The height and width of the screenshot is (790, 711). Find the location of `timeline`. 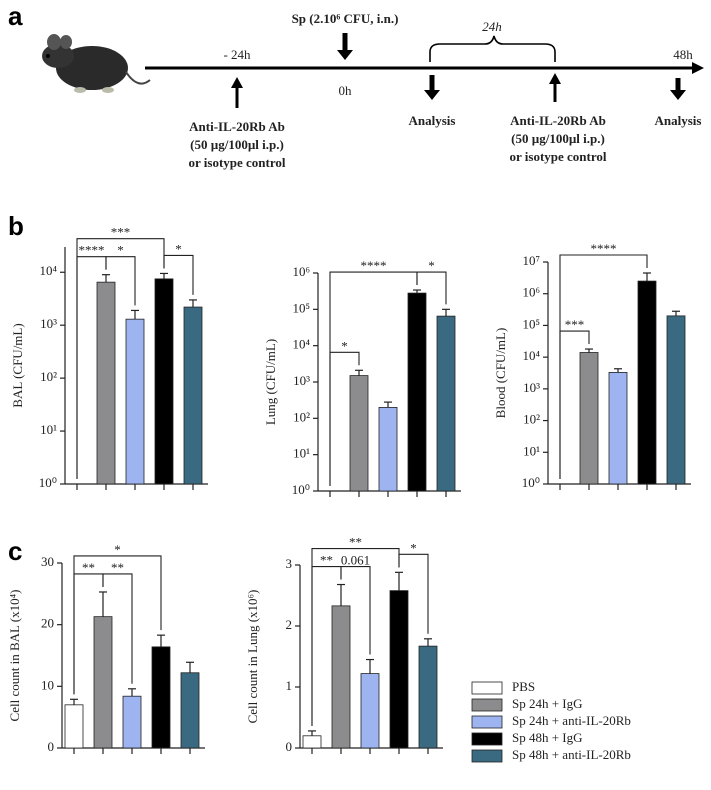

timeline is located at coordinates (424, 70).